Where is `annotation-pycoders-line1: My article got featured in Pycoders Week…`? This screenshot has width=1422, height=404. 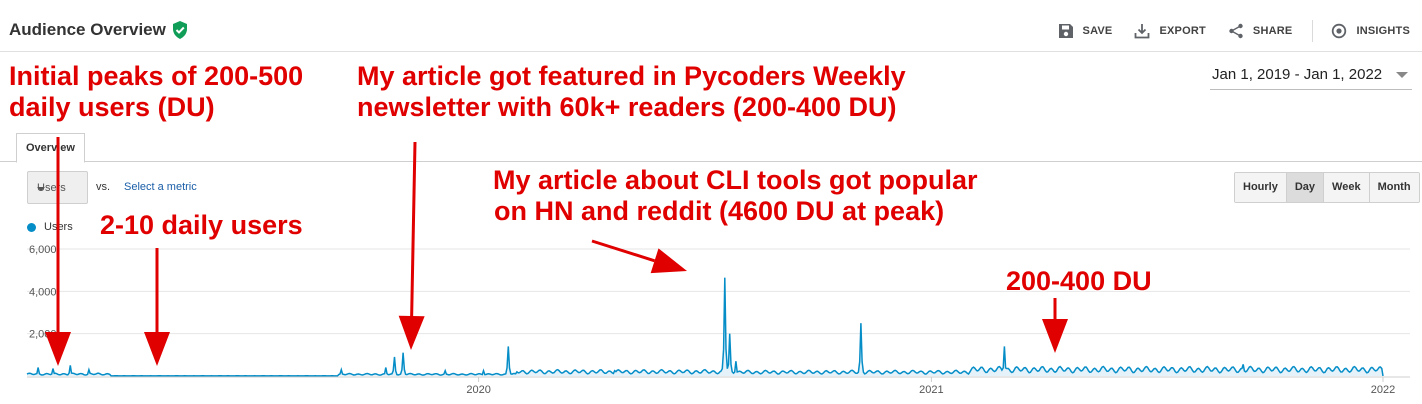
annotation-pycoders-line1: My article got featured in Pycoders Week… is located at coordinates (631, 76).